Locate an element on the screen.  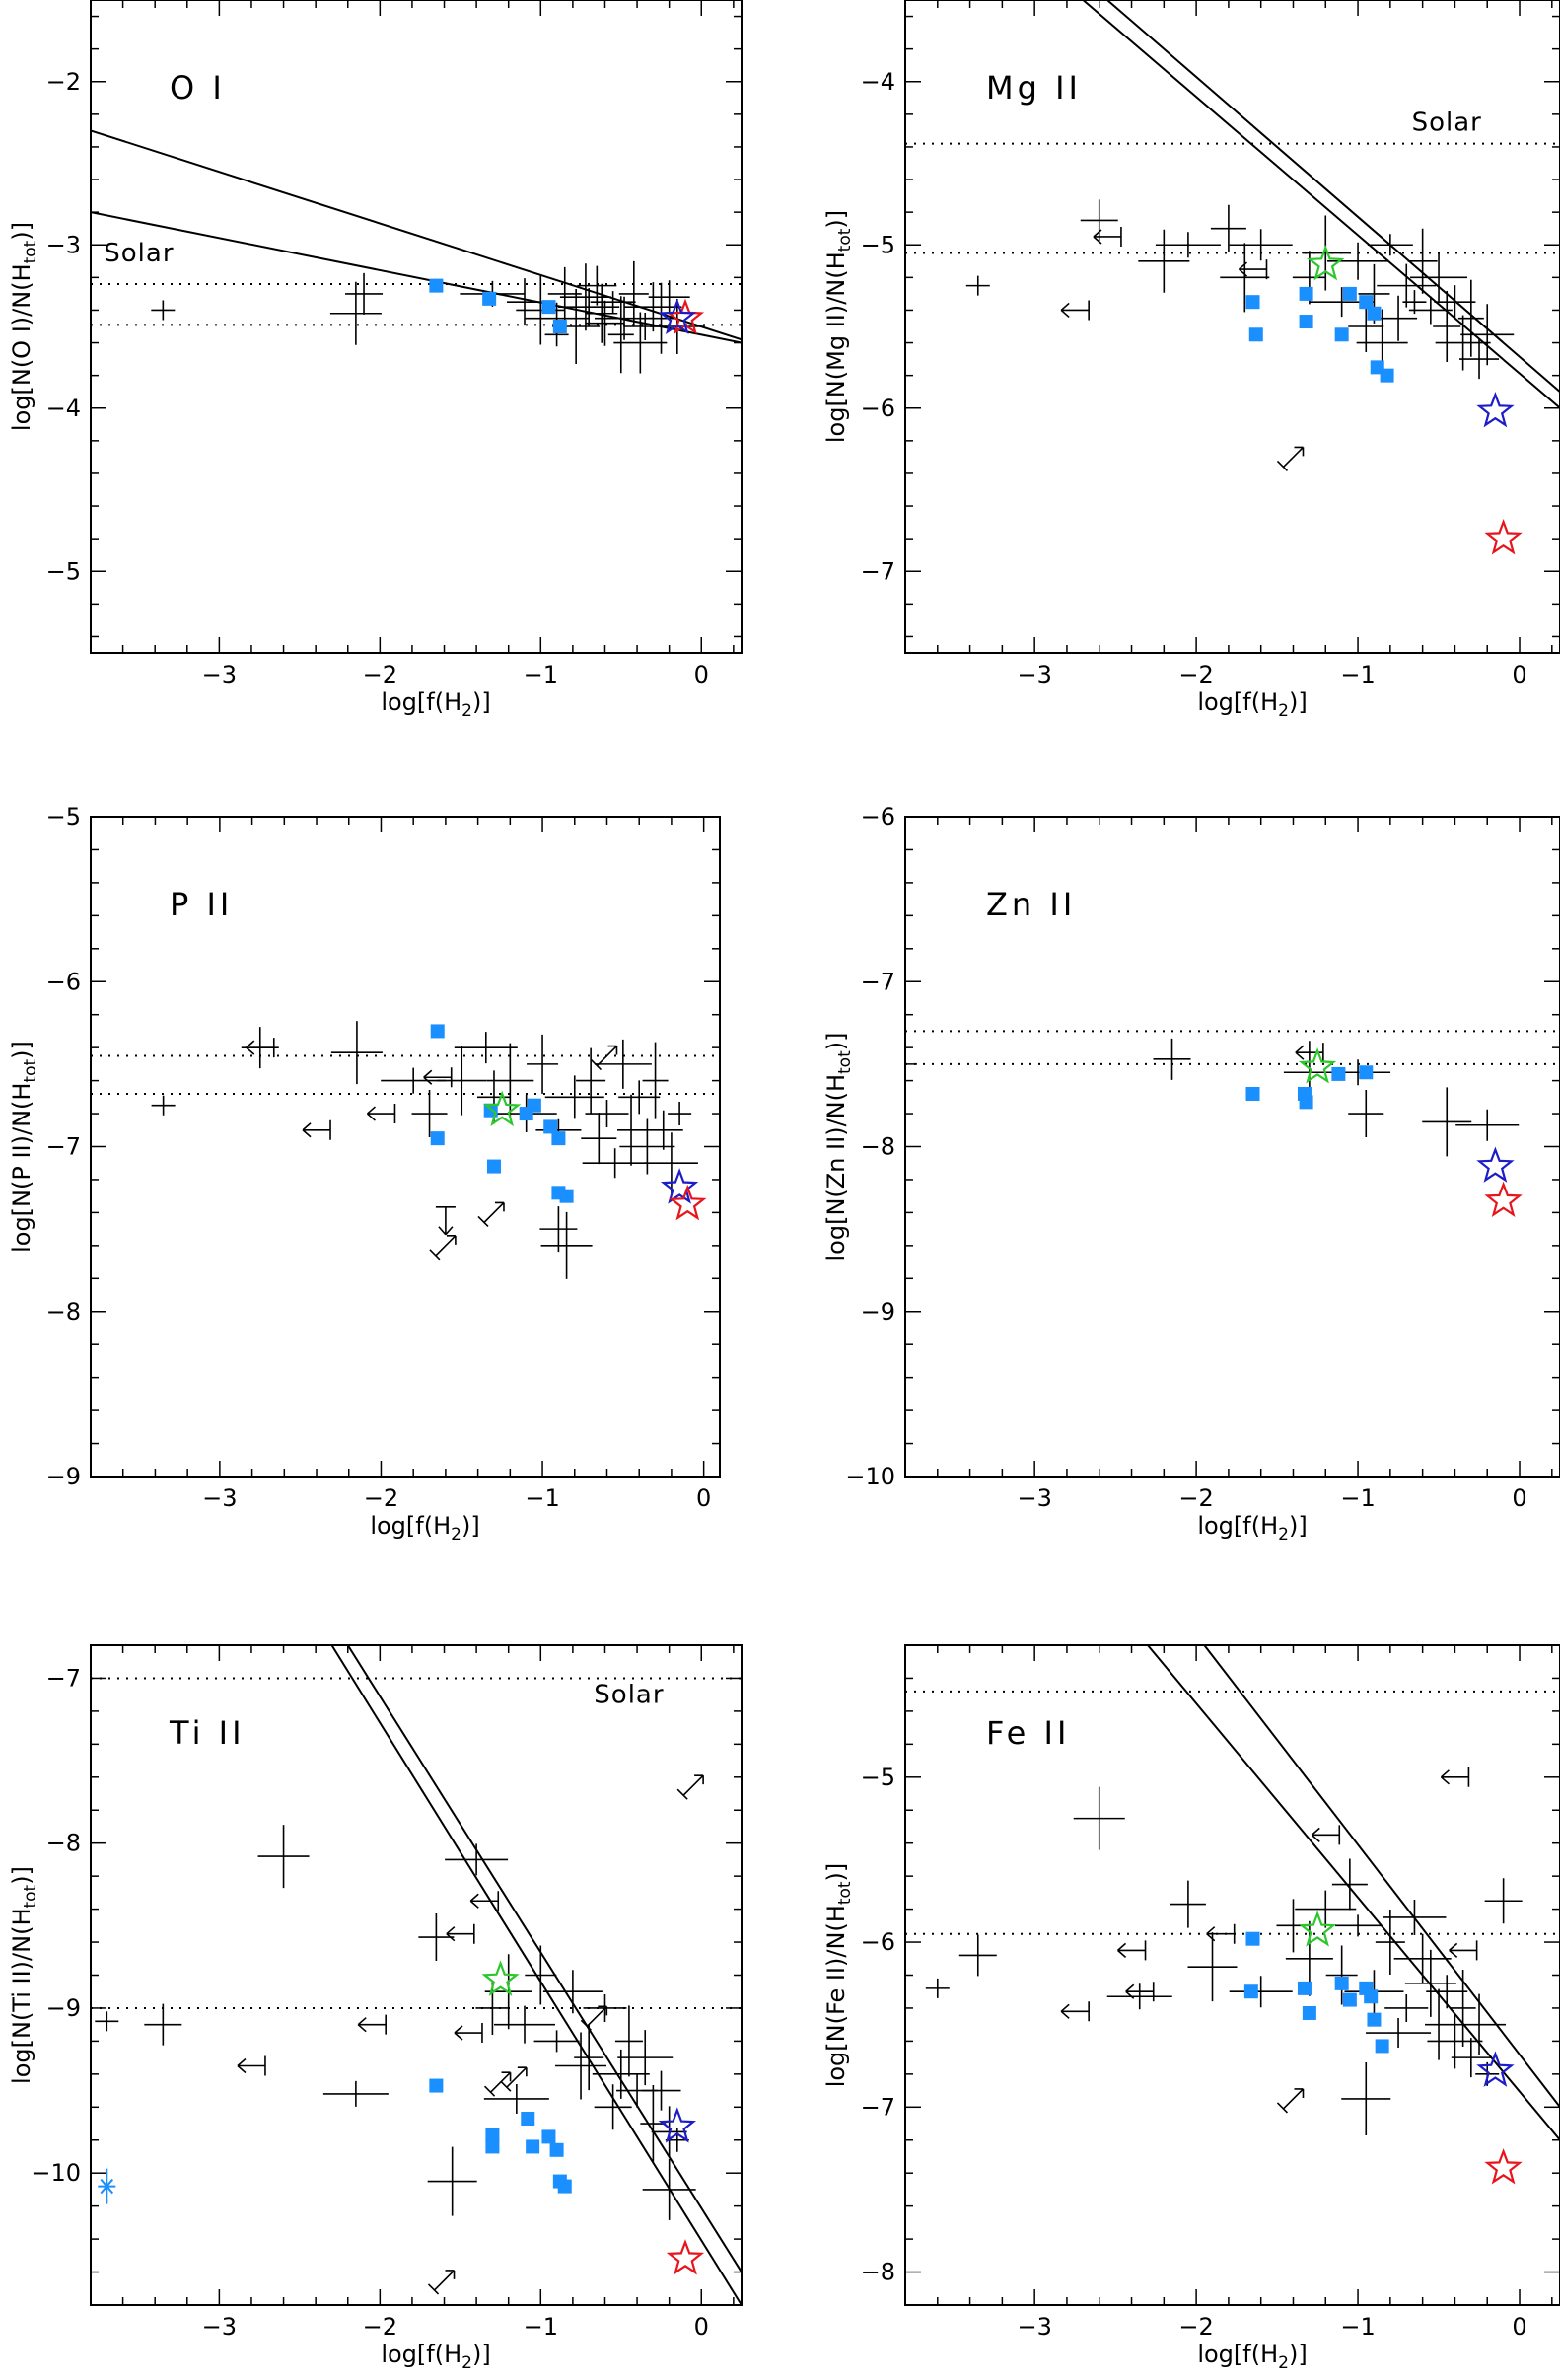
panel-label: P II is located at coordinates (201, 904).